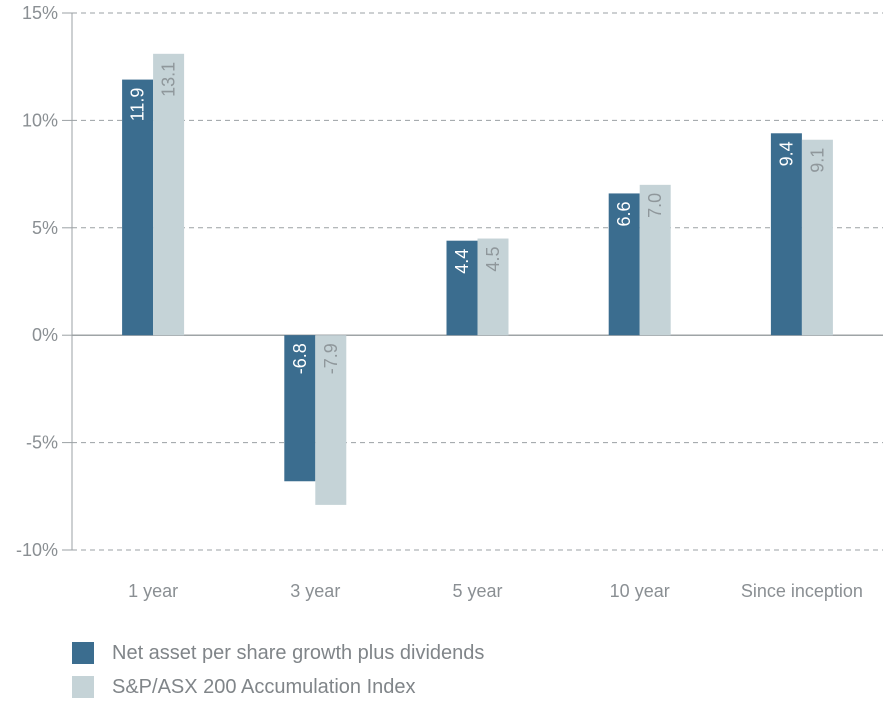  I want to click on data-label: 13.1, so click(169, 79).